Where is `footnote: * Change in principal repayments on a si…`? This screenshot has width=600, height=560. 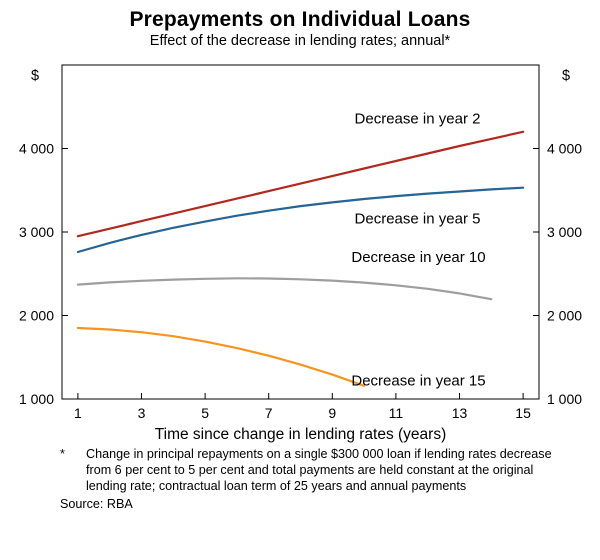
footnote: * Change in principal repayments on a si… is located at coordinates (310, 471).